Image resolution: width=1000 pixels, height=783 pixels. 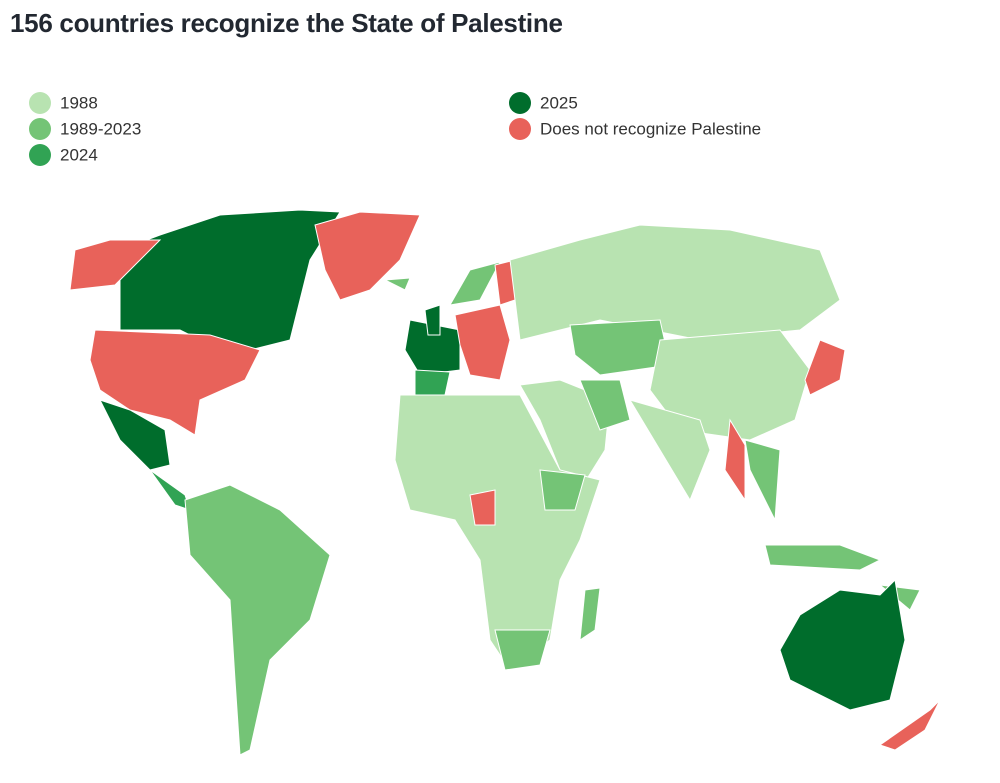 What do you see at coordinates (79, 102) in the screenshot?
I see `legend-label: 1988` at bounding box center [79, 102].